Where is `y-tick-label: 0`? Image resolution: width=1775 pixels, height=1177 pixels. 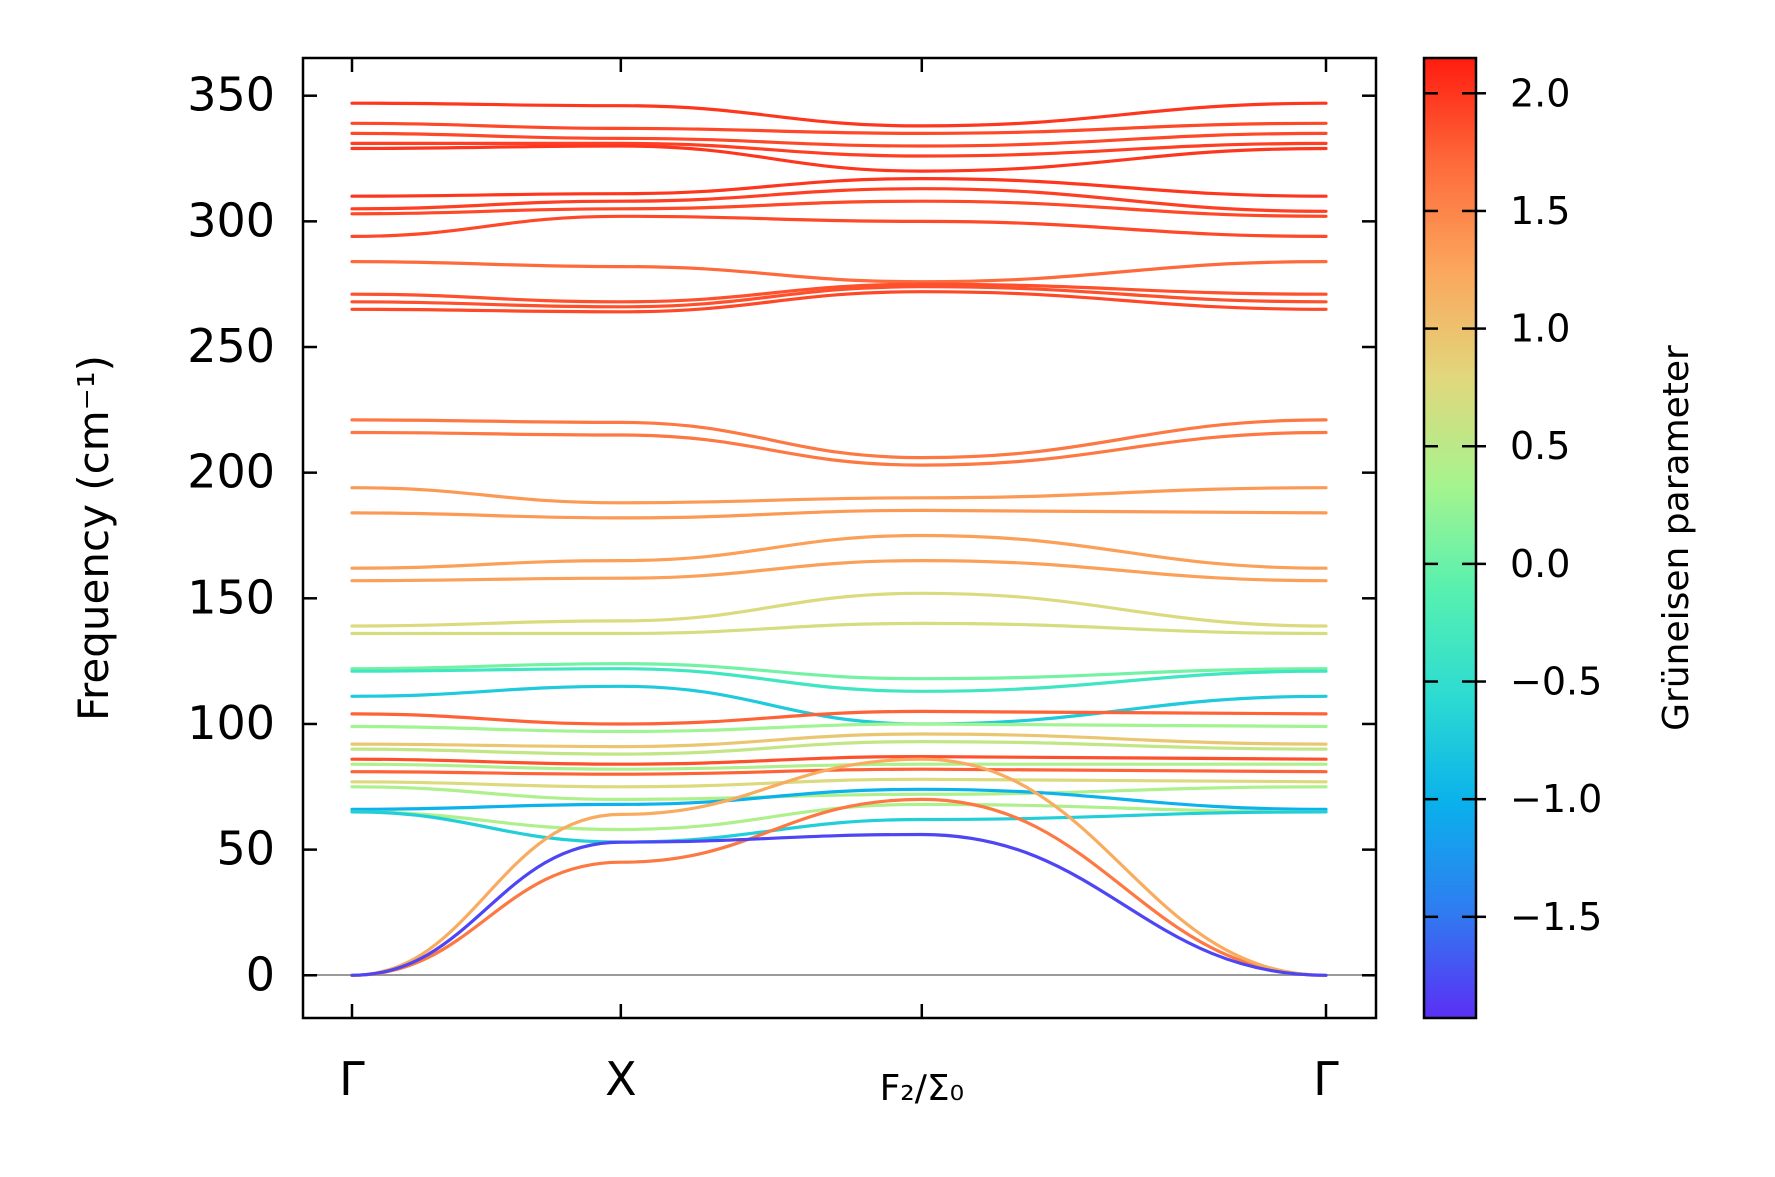
y-tick-label: 0 is located at coordinates (260, 974).